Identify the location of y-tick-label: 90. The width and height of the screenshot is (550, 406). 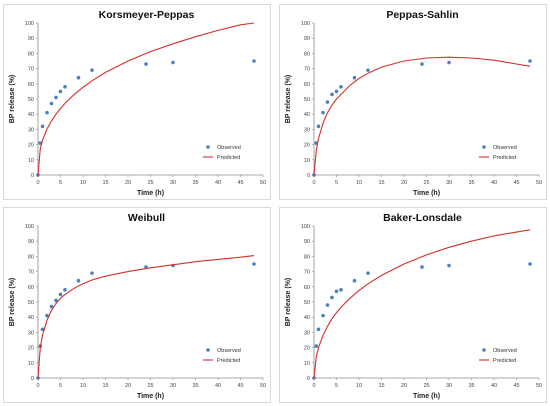
(31, 39).